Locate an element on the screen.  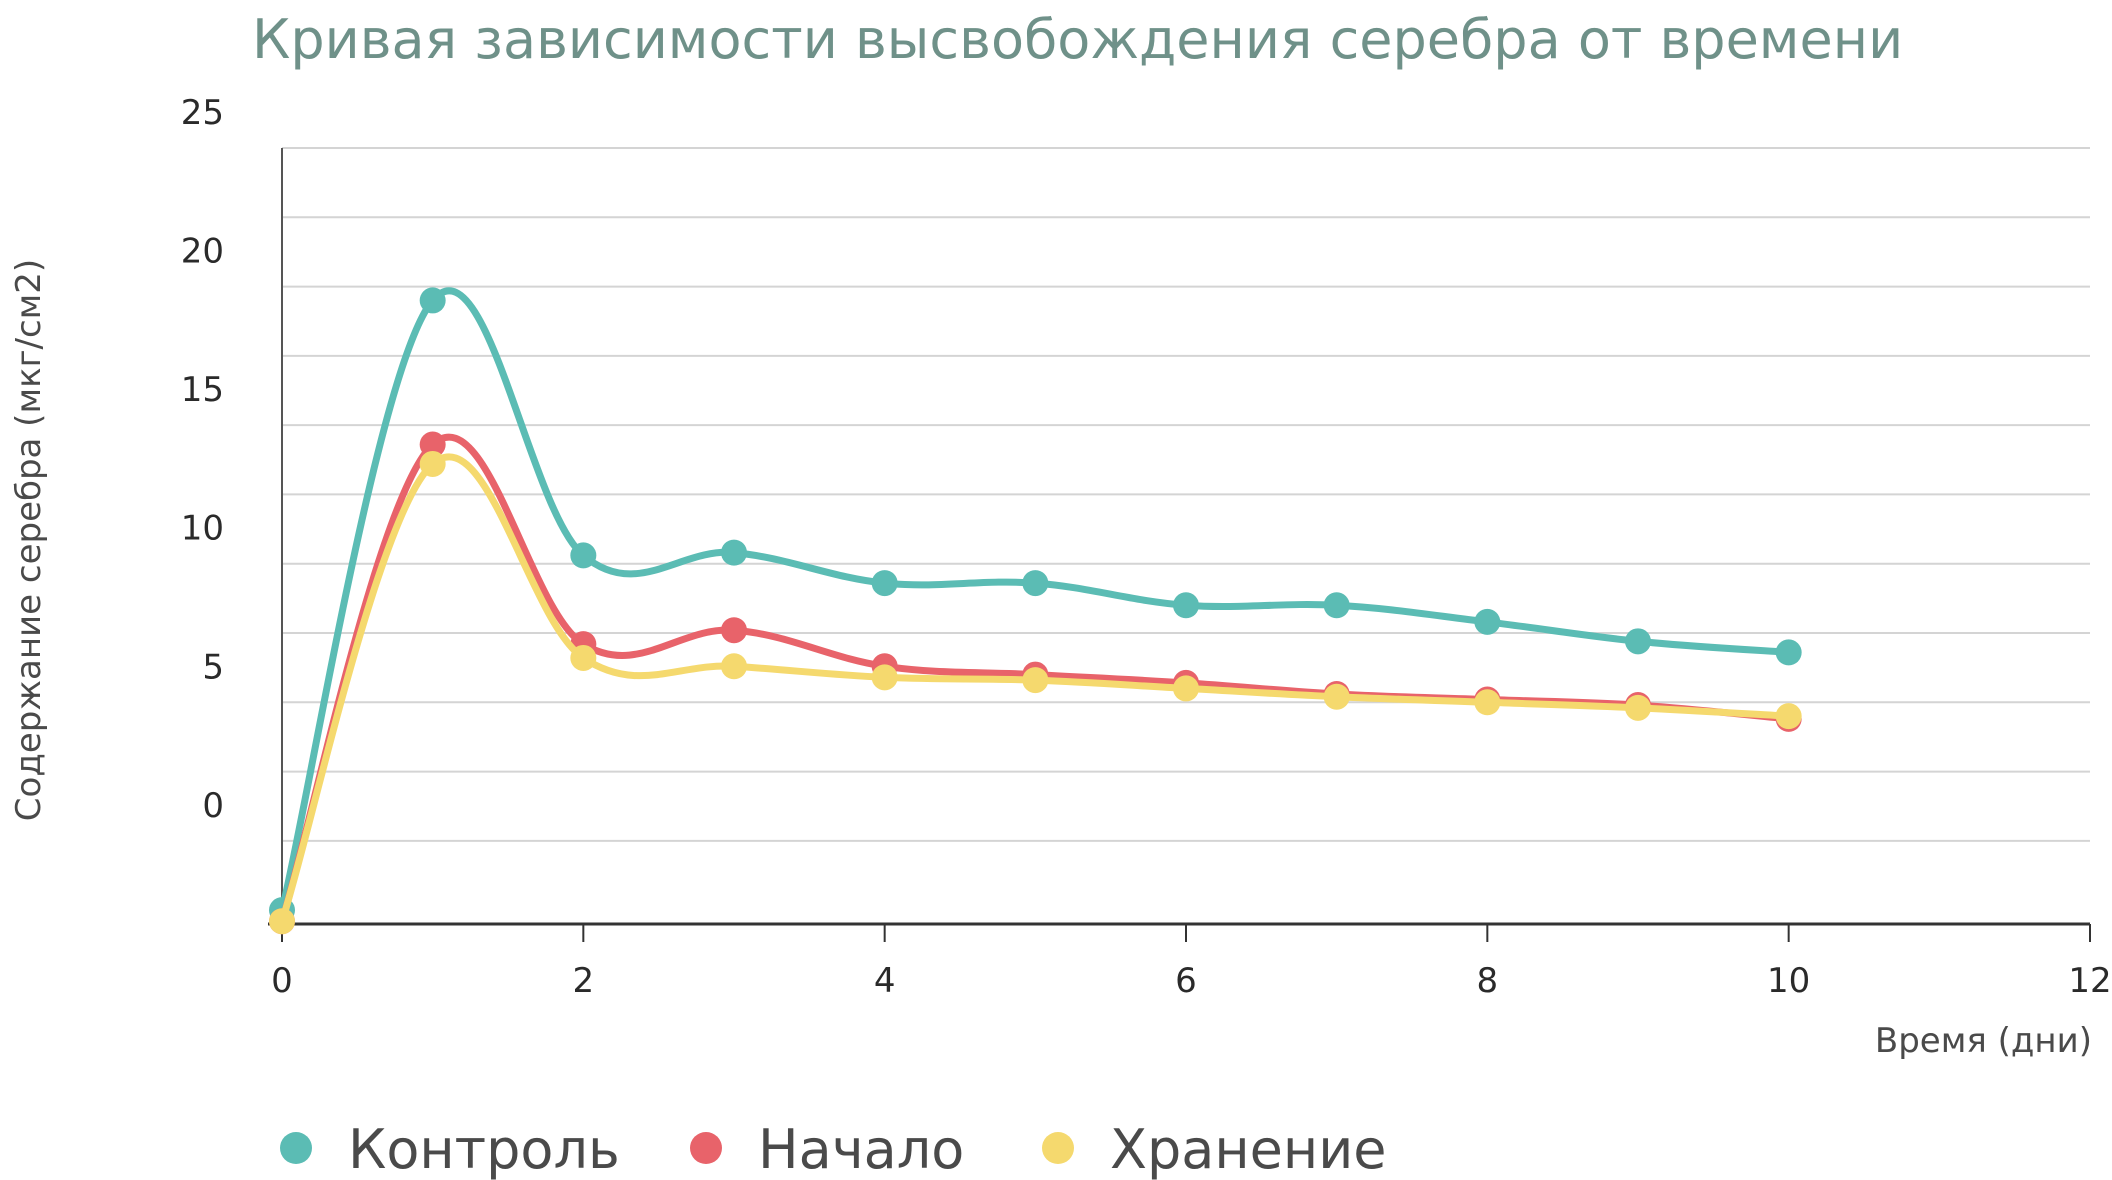
legend-item: Начало is located at coordinates (827, 1149).